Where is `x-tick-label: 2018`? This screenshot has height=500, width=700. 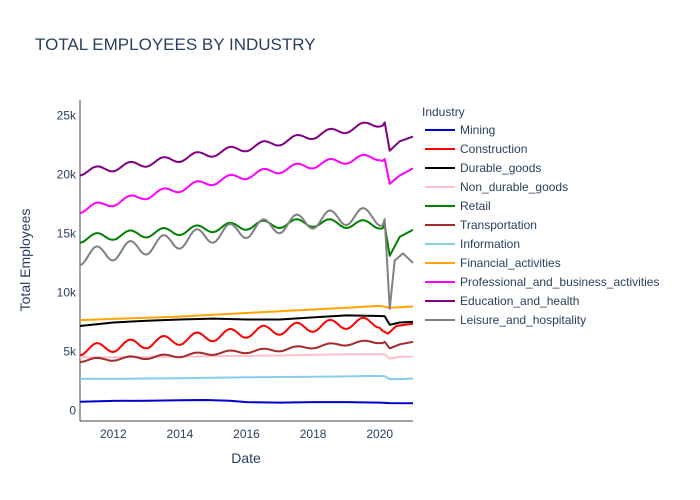
x-tick-label: 2018 is located at coordinates (313, 434).